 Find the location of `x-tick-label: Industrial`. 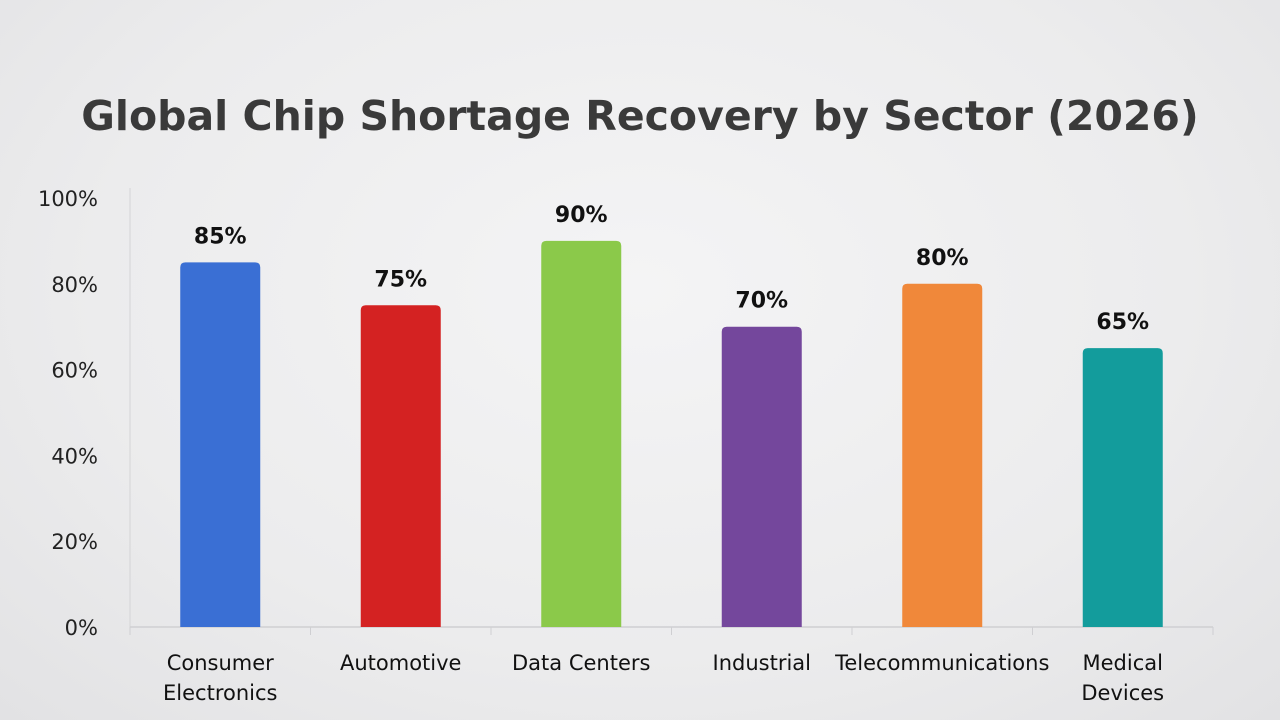

x-tick-label: Industrial is located at coordinates (762, 663).